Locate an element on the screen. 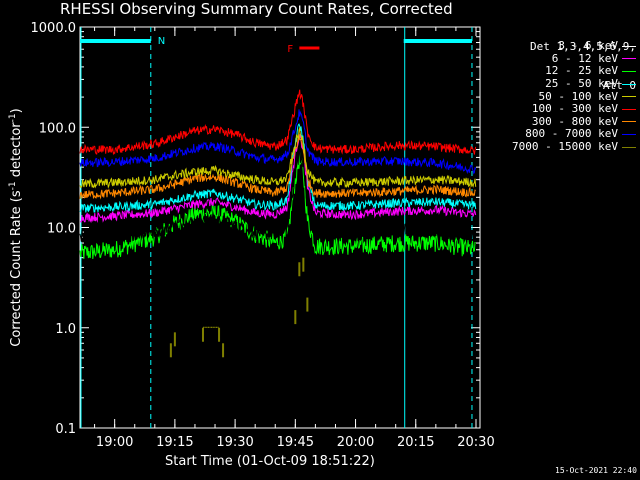  series-line-800-7000-kev is located at coordinates (278, 142).